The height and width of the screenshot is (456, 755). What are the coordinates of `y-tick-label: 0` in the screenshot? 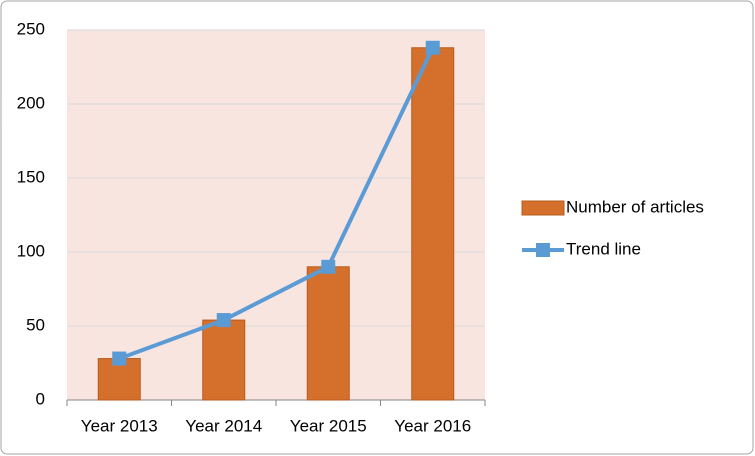 It's located at (40, 398).